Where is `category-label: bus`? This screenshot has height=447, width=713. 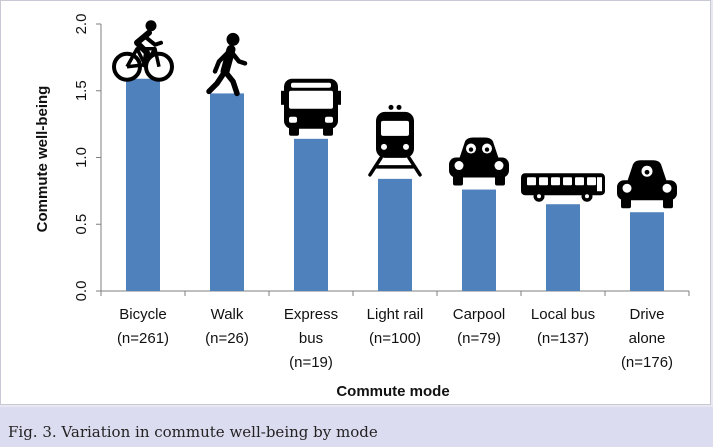
category-label: bus is located at coordinates (311, 338).